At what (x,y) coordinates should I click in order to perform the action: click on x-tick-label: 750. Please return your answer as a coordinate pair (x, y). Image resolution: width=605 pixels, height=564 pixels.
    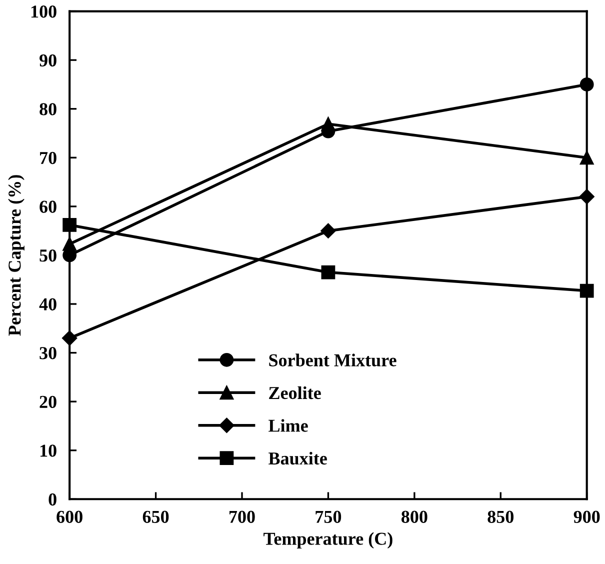
    Looking at the image, I should click on (329, 516).